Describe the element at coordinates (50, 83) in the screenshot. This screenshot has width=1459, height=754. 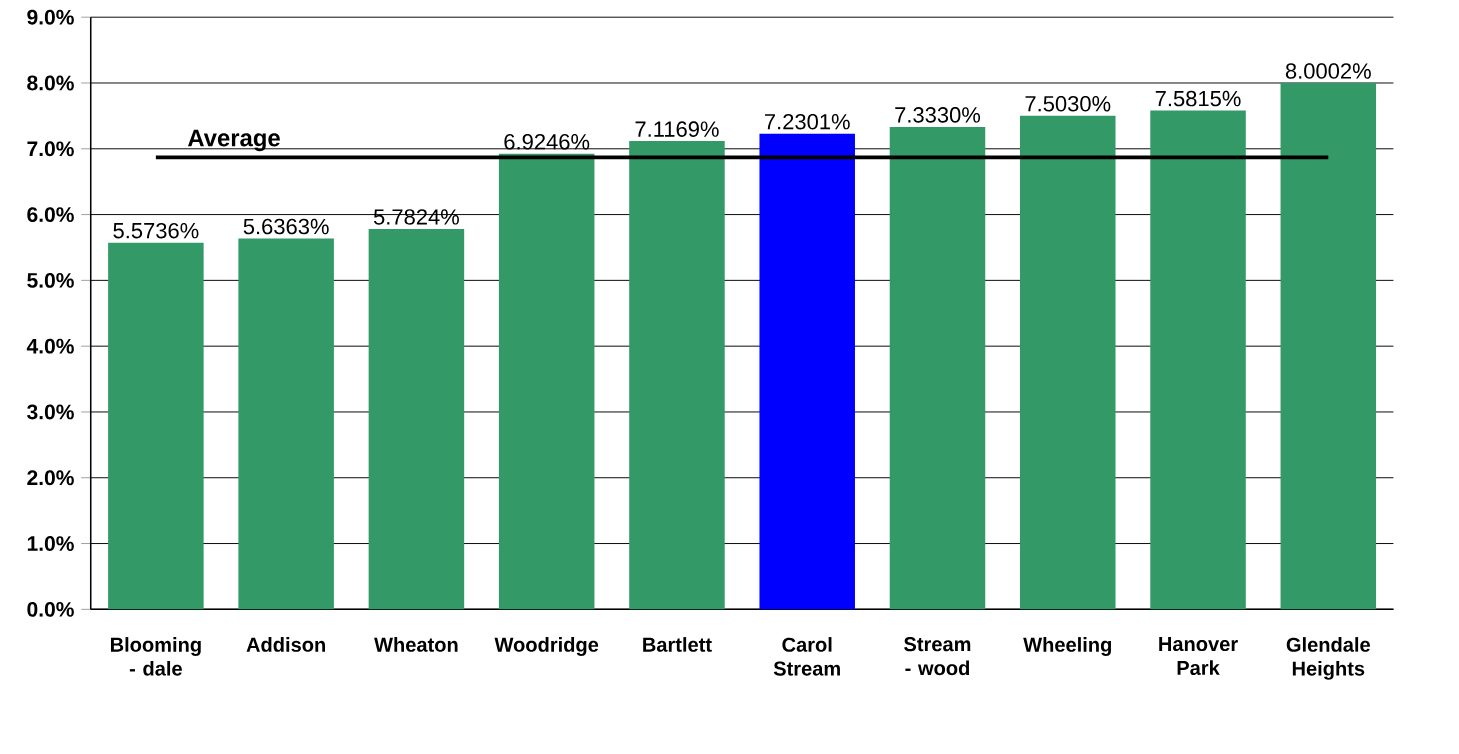
I see `y-tick-label: 8.0%` at that location.